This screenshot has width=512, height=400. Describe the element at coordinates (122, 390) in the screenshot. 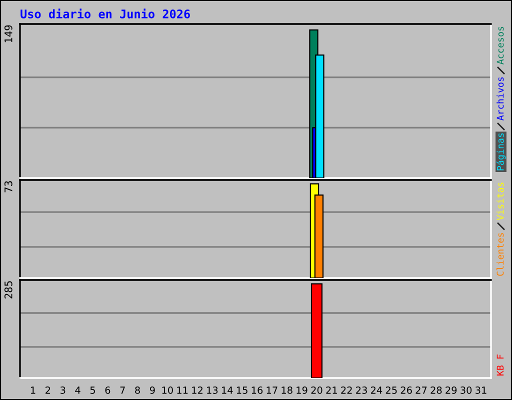

I see `x-tick-label: 7` at that location.